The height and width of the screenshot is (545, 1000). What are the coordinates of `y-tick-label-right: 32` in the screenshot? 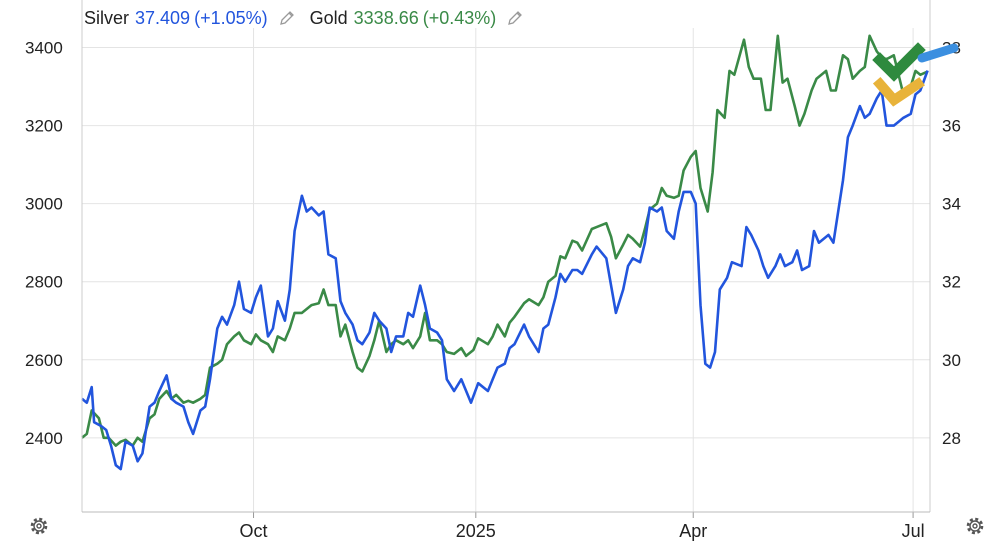 It's located at (951, 282).